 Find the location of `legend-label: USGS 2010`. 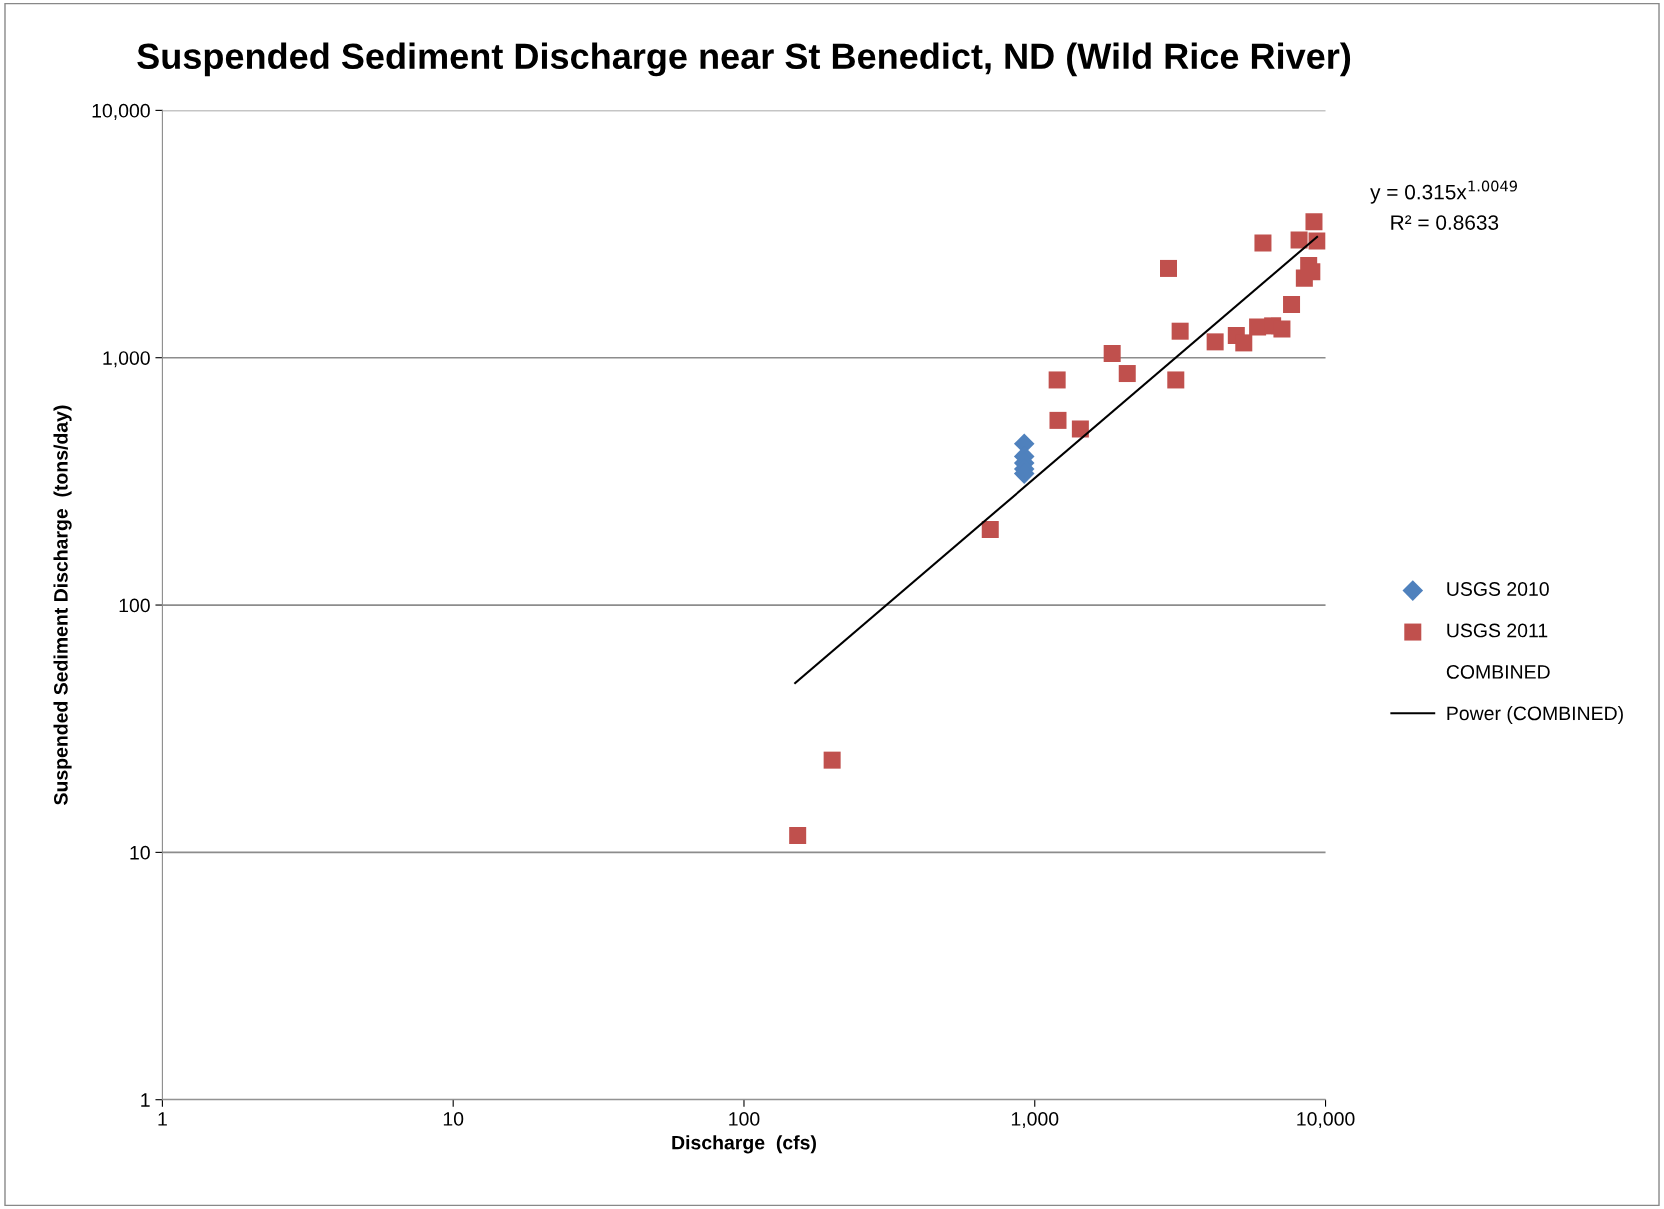

legend-label: USGS 2010 is located at coordinates (1498, 589).